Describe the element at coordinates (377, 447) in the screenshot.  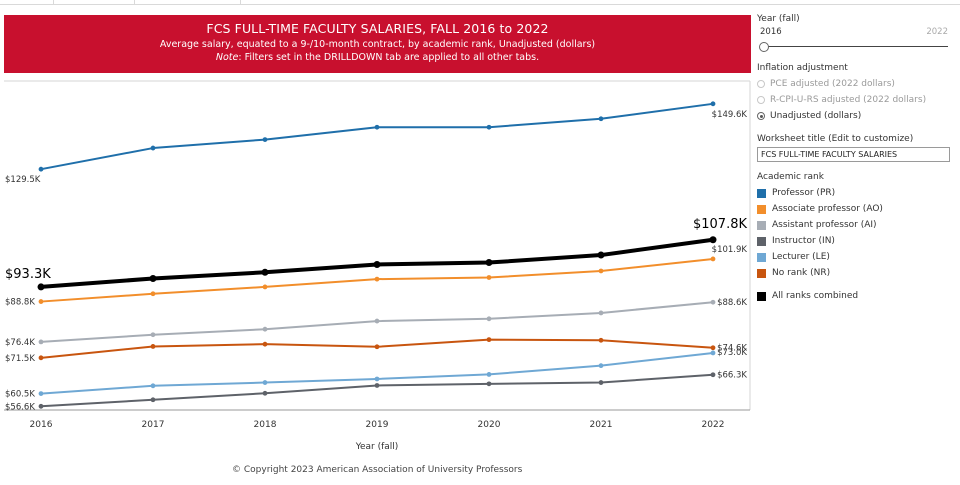
I see `x-axis-title: Year (fall)` at that location.